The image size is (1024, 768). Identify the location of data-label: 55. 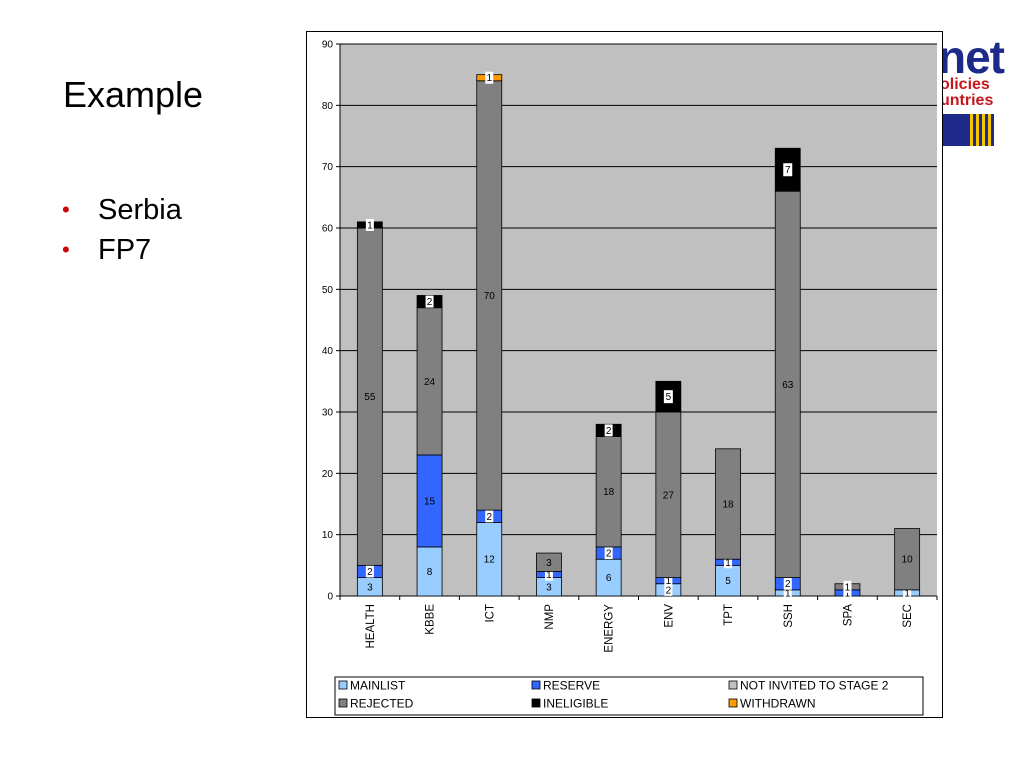
(370, 397).